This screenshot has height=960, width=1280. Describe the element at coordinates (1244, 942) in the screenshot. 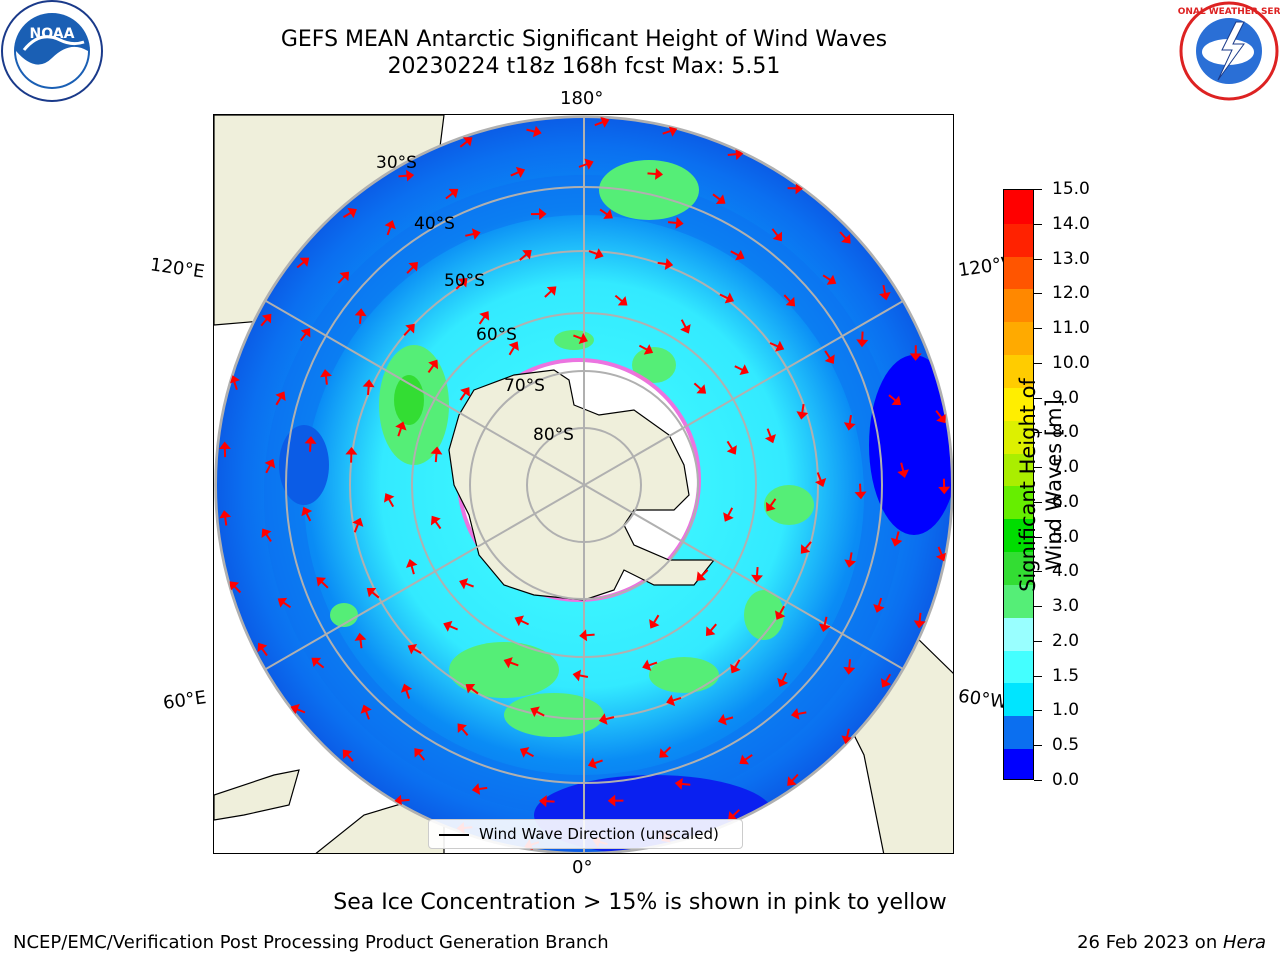

I see `credit-machine: Hera` at that location.